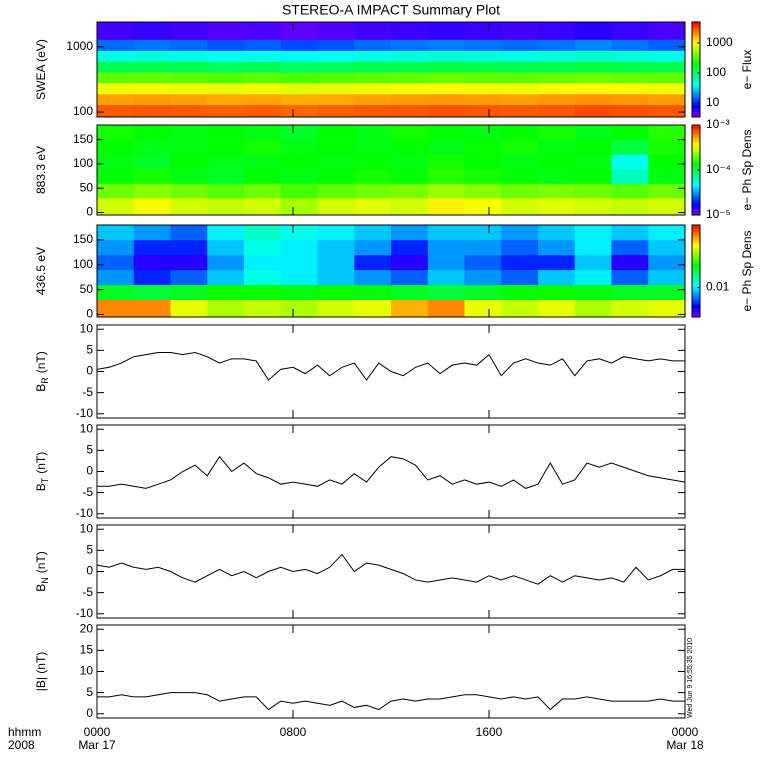 The height and width of the screenshot is (780, 780). I want to click on colorbar-tick-label: 10⁻⁵, so click(718, 214).